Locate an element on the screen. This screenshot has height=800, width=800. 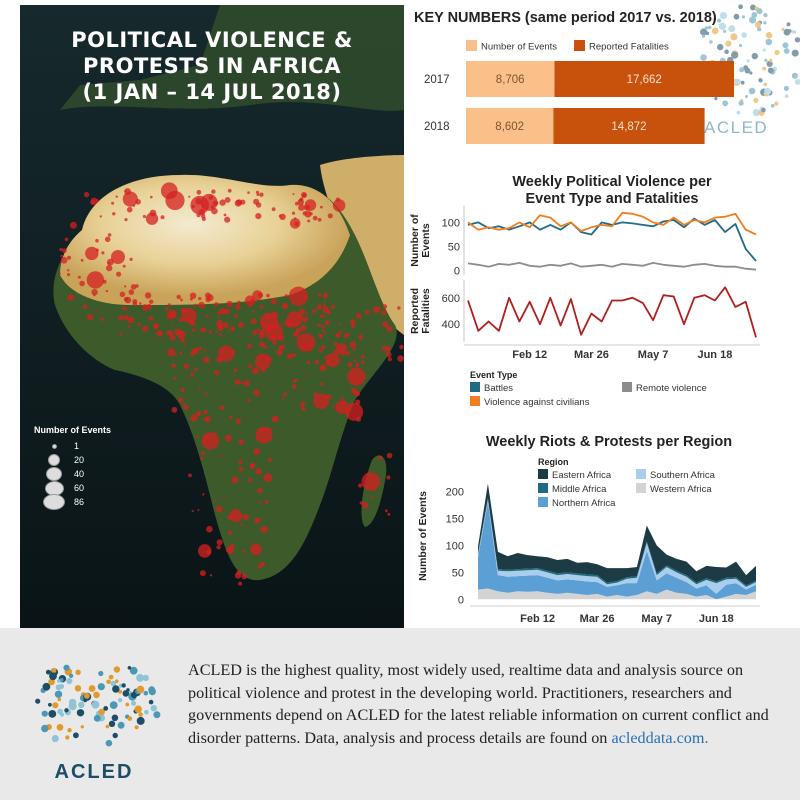
x-tick-label: Jun 18 is located at coordinates (714, 355).